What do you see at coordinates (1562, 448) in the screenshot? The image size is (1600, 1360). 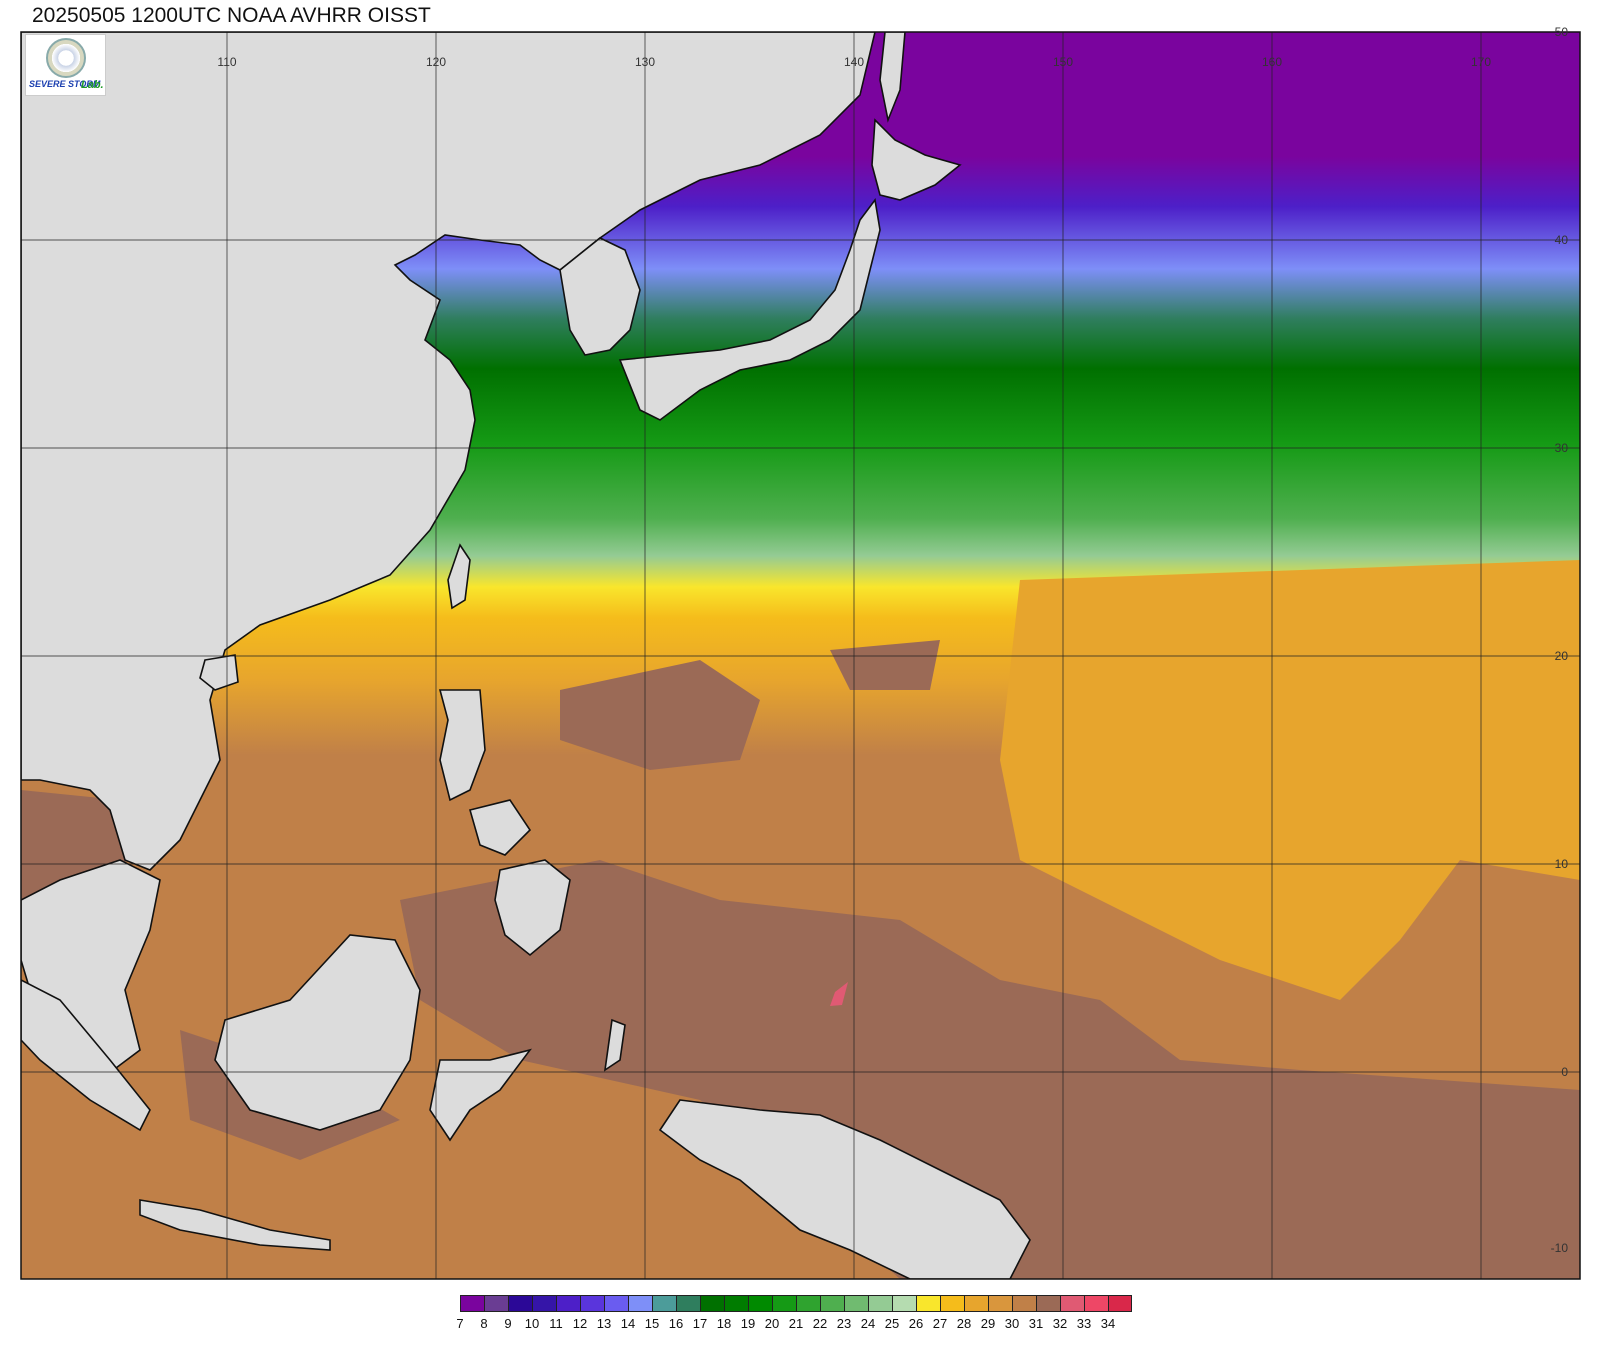 I see `lat-label: 30` at bounding box center [1562, 448].